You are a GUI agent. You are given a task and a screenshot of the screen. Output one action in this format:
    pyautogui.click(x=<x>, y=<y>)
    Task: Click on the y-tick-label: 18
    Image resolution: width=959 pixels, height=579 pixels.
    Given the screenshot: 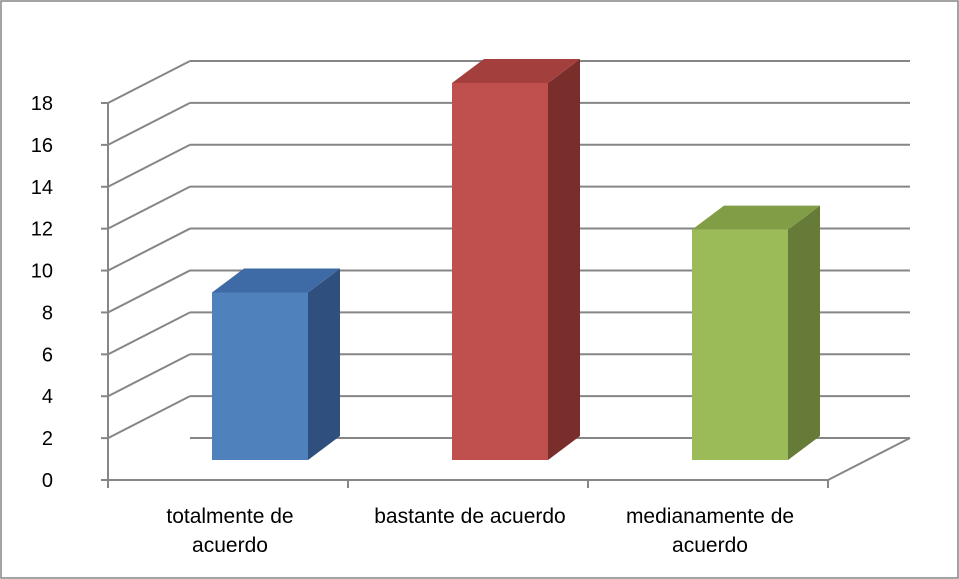 What is the action you would take?
    pyautogui.click(x=42, y=104)
    